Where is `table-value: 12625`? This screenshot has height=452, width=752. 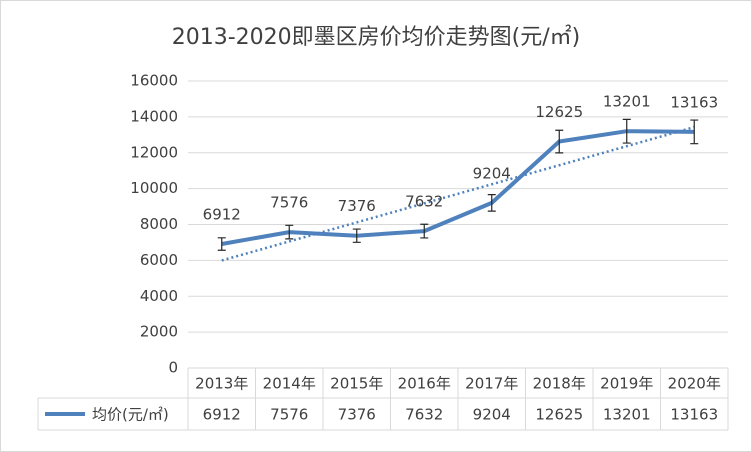
table-value: 12625 is located at coordinates (559, 415).